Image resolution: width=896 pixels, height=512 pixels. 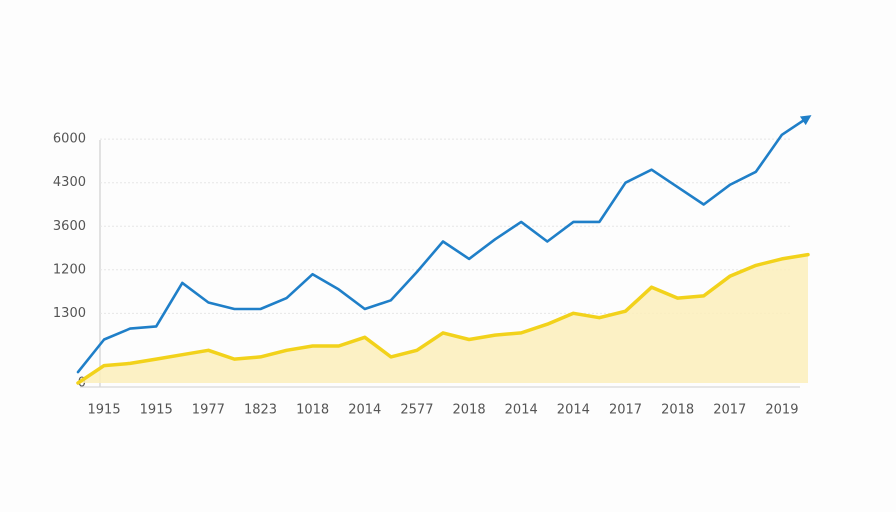 I want to click on x-tick-label: 2577, so click(x=416, y=410).